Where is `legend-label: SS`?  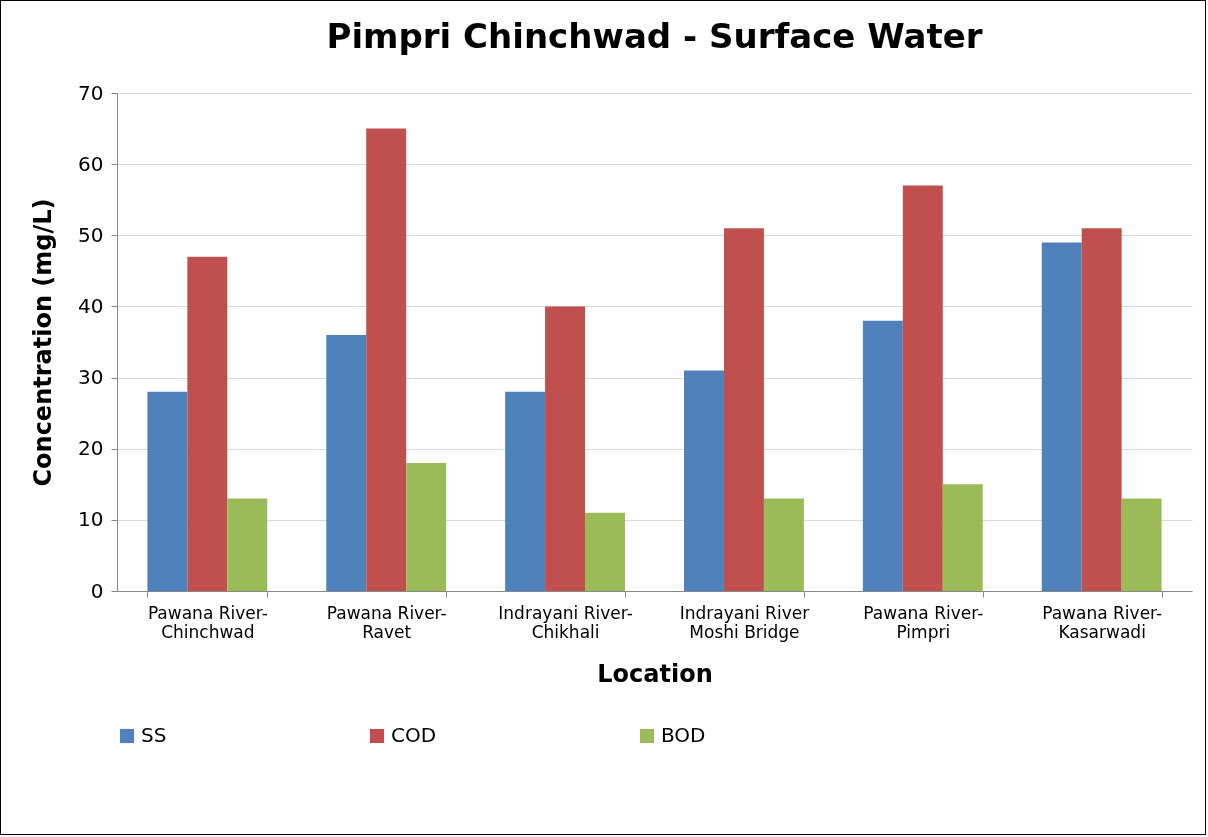 legend-label: SS is located at coordinates (154, 735).